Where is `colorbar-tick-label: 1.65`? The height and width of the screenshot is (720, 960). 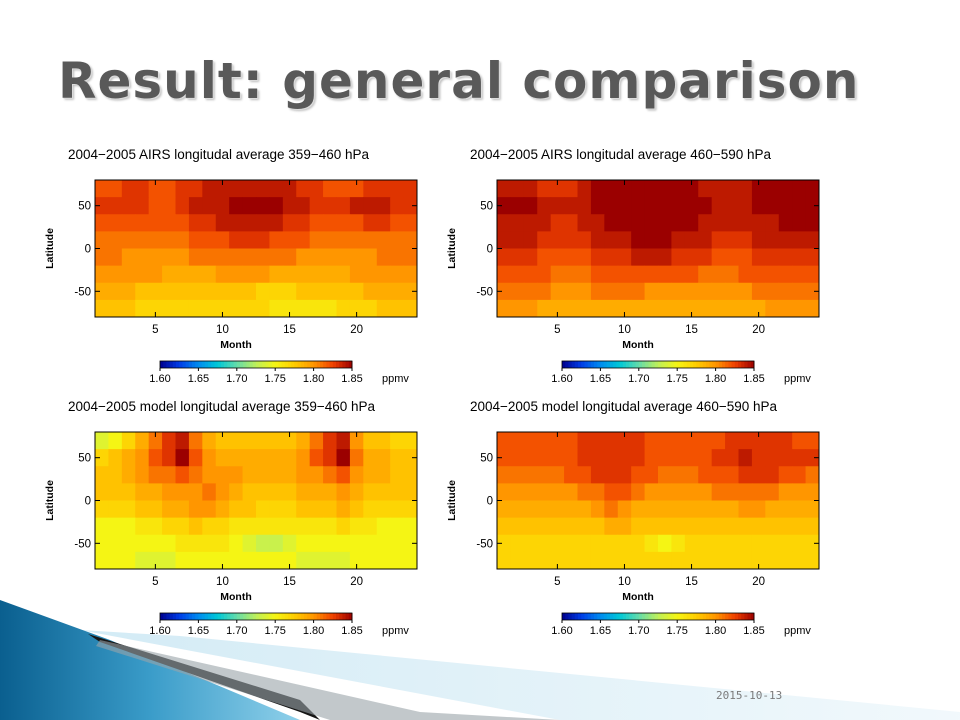
colorbar-tick-label: 1.65 is located at coordinates (600, 379).